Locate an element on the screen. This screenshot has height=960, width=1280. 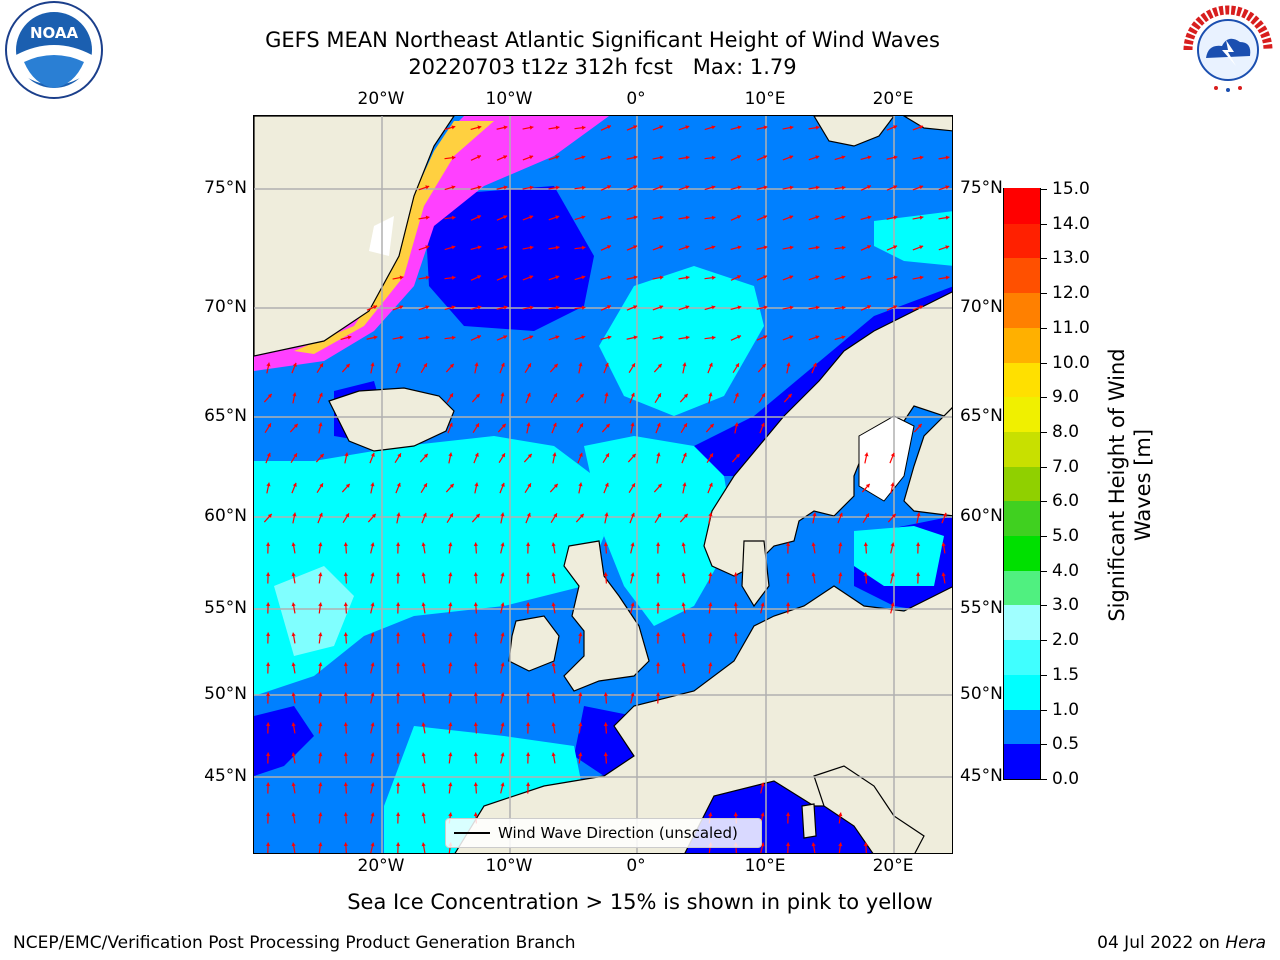
colorbar-tick-label: 2.0 is located at coordinates (1066, 640).